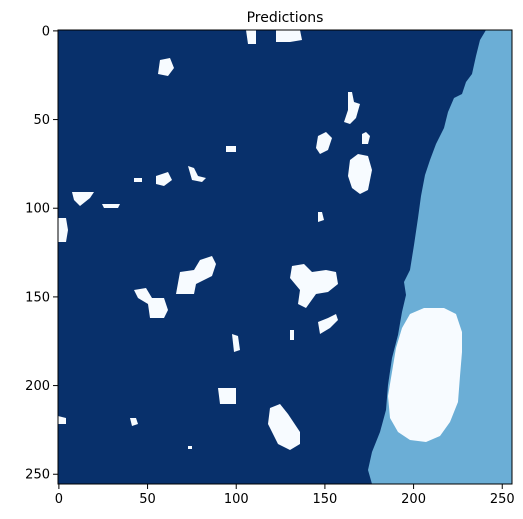 This screenshot has height=519, width=523. I want to click on figure-title: Predictions, so click(285, 18).